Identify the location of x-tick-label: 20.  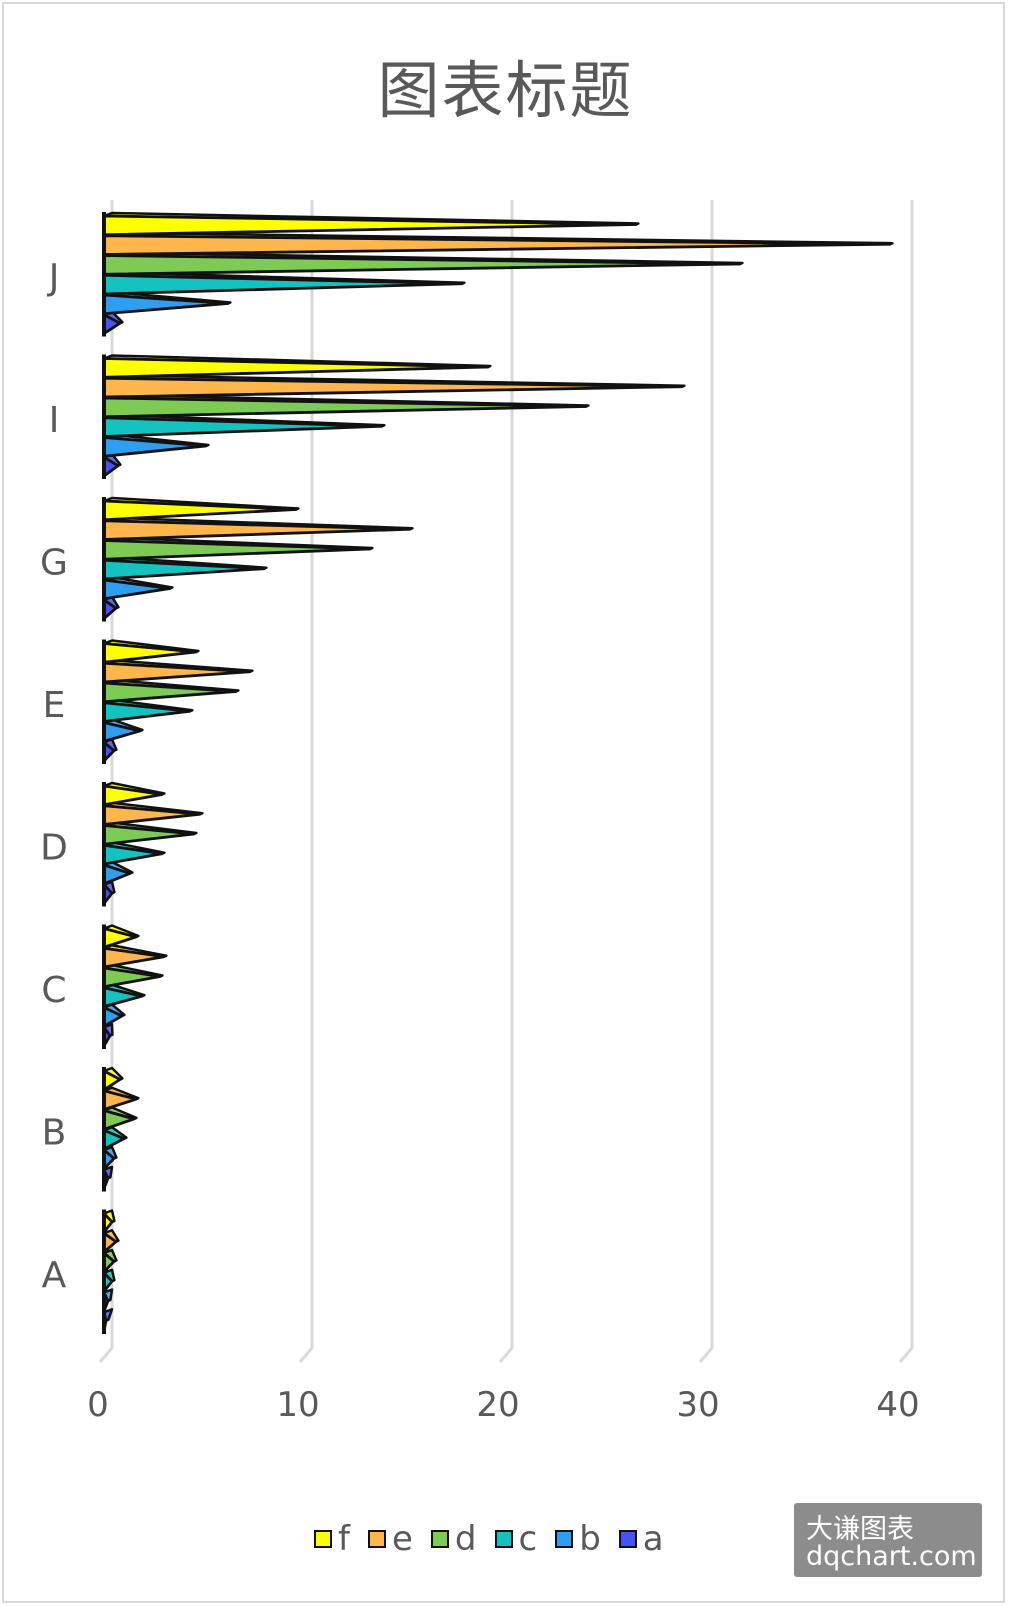
(497, 1405).